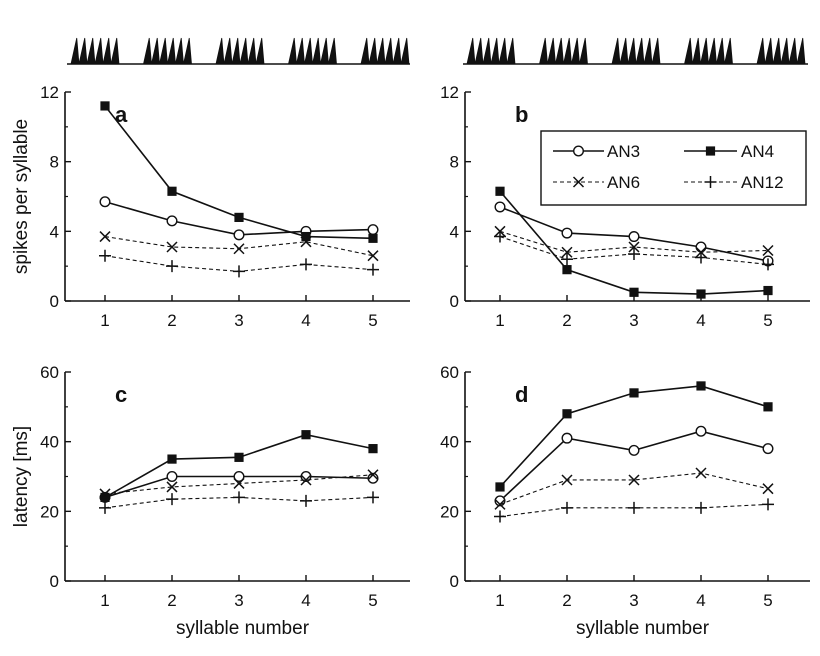 The image size is (820, 656). Describe the element at coordinates (239, 466) in the screenshot. I see `series-line-c-an4` at that location.